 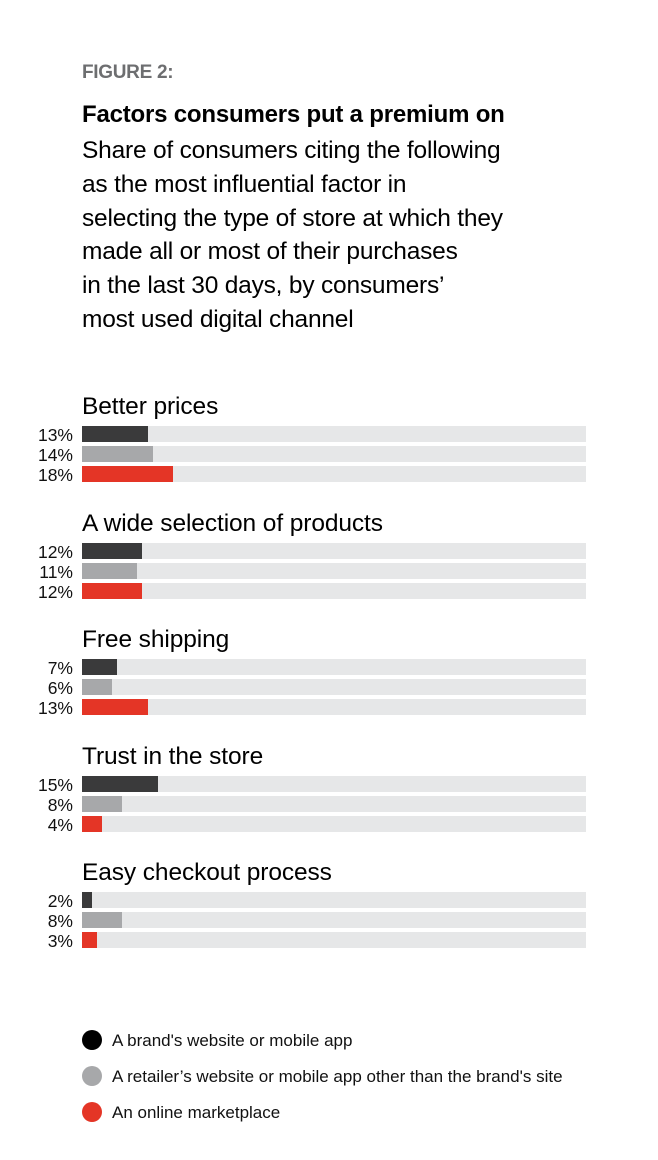 I want to click on bar-row: 11%, so click(x=329, y=572).